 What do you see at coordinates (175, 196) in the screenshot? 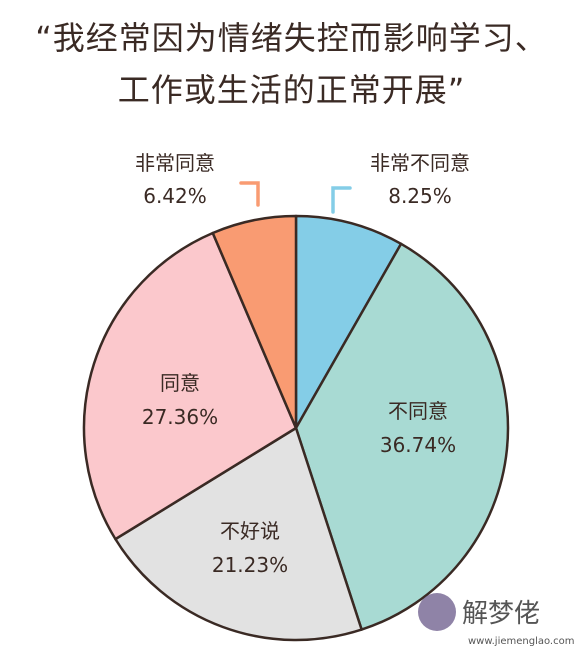
I see `slice-value-label-4: 6.42%` at bounding box center [175, 196].